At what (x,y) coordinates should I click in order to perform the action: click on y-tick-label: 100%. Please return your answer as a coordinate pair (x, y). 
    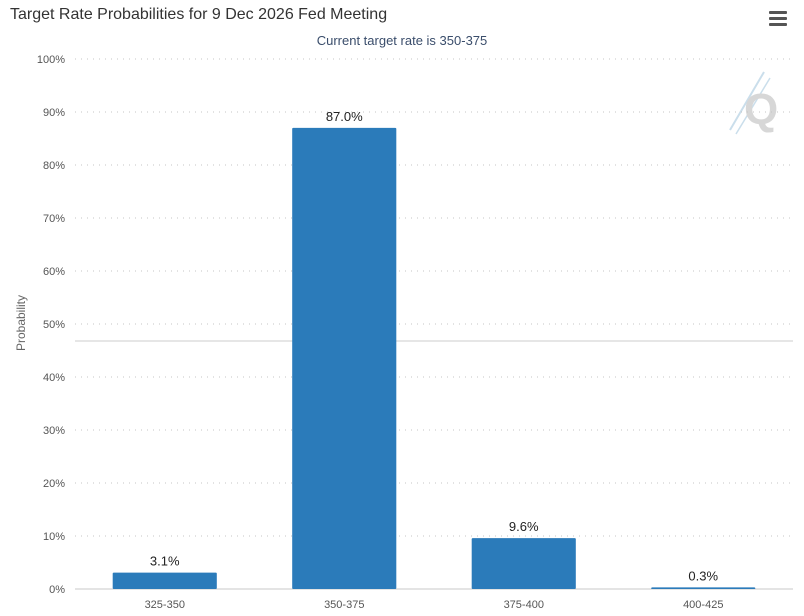
    Looking at the image, I should click on (51, 60).